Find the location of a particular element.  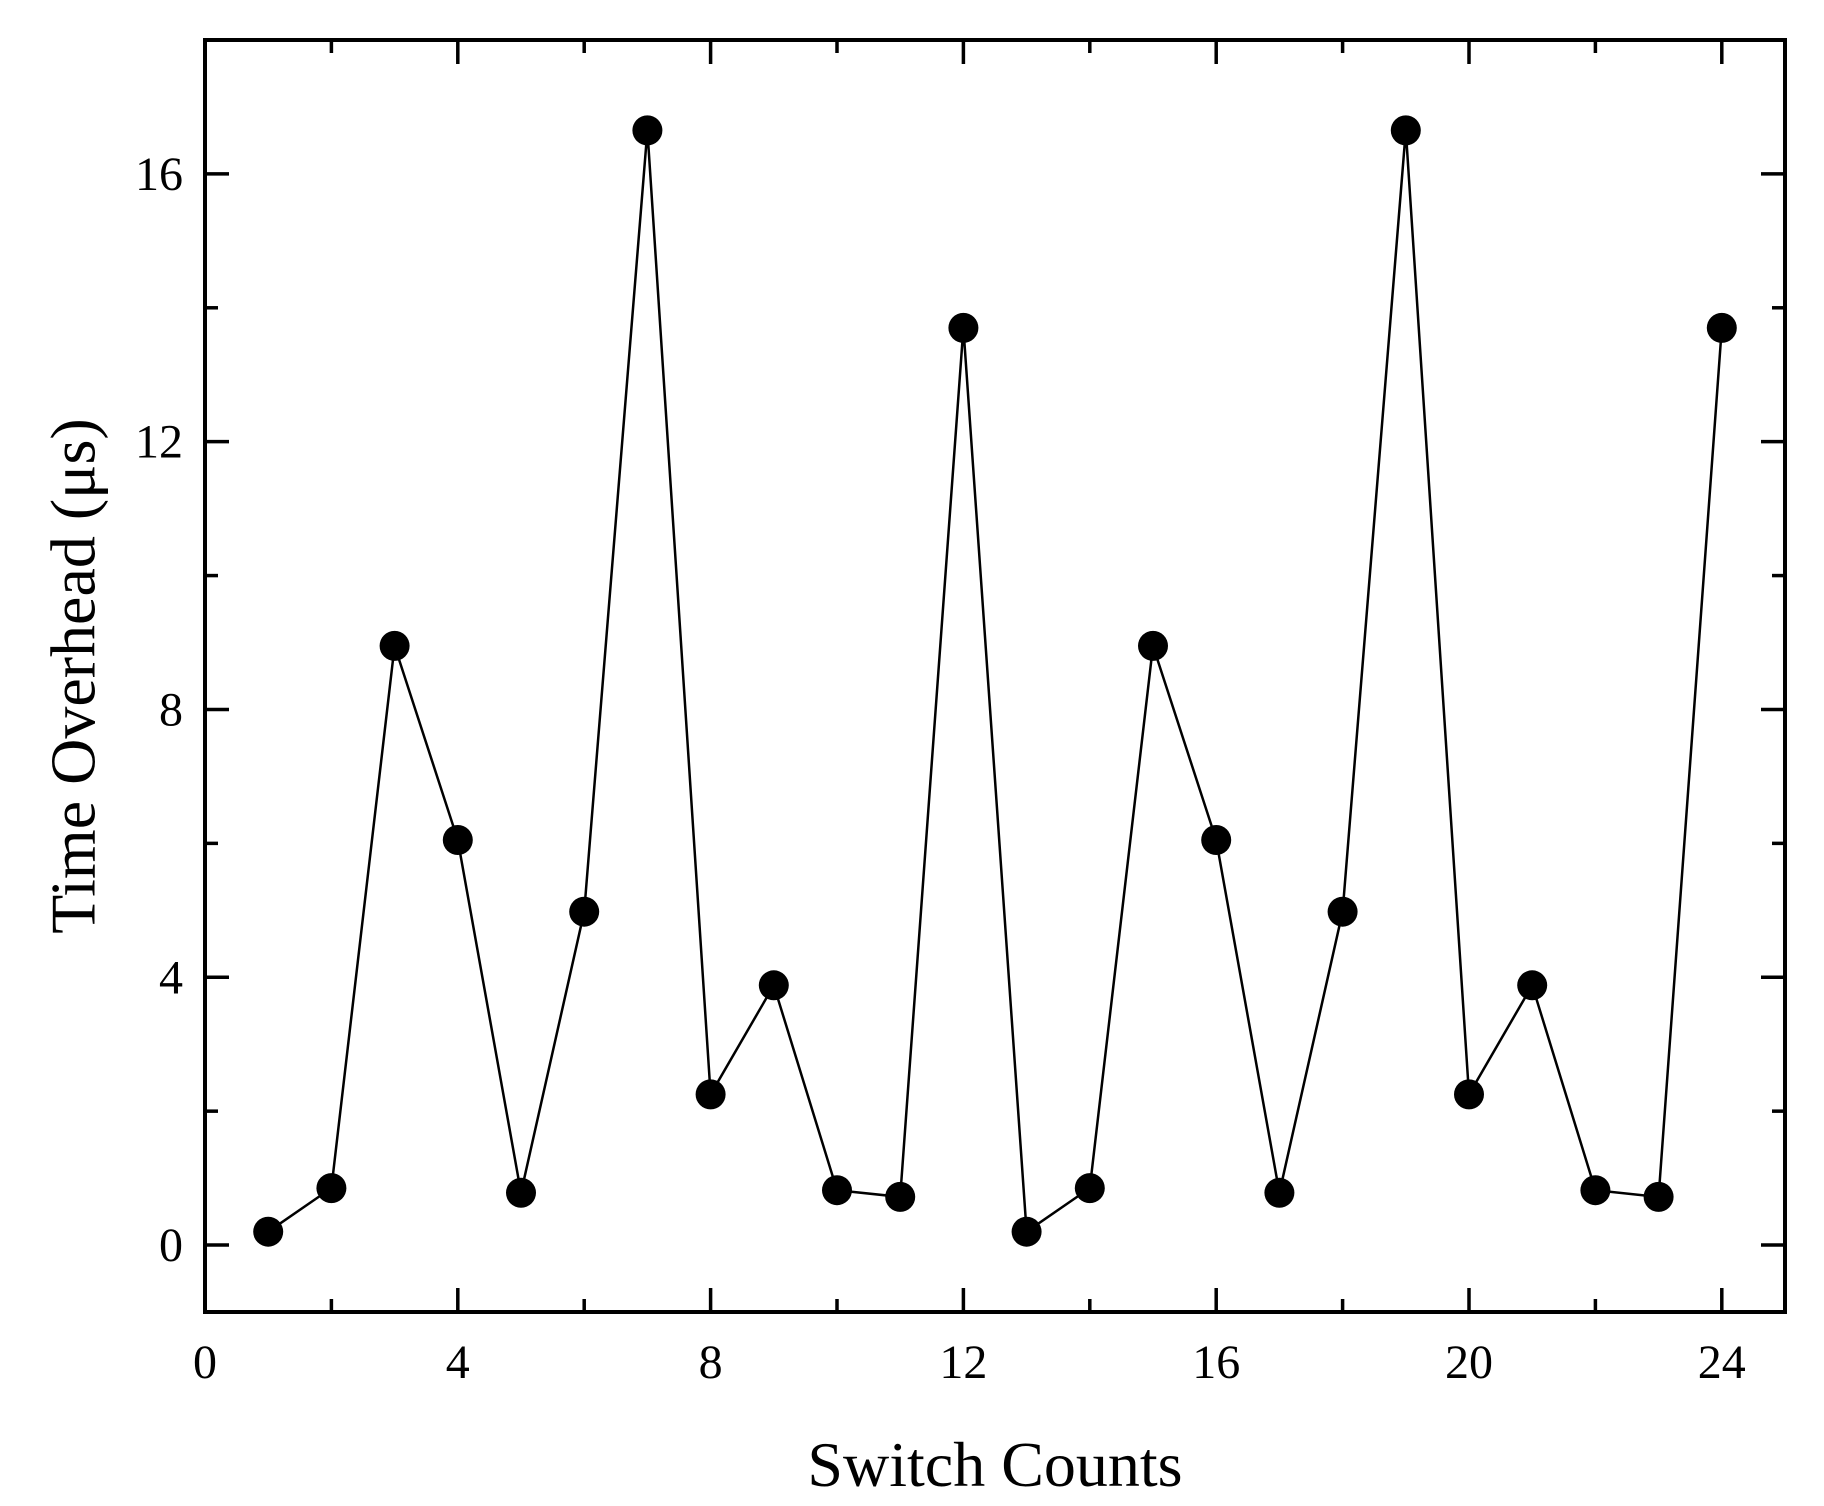

x-axis-label: Switch Counts is located at coordinates (994, 1464).